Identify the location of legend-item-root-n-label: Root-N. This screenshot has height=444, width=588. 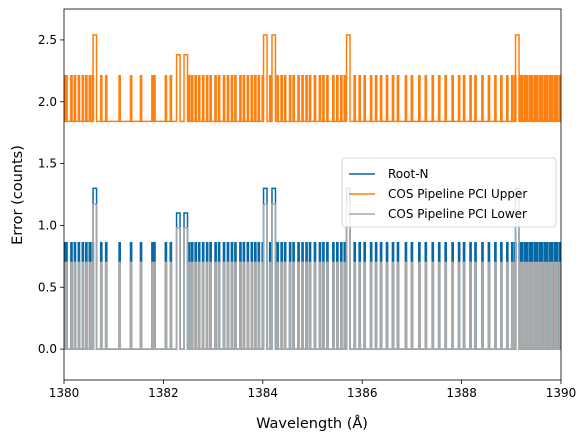
(408, 174).